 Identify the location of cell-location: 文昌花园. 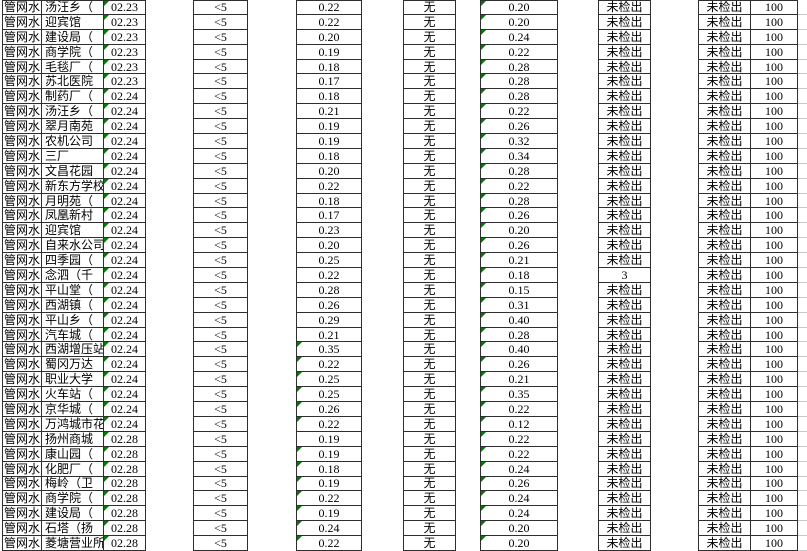
(72, 171).